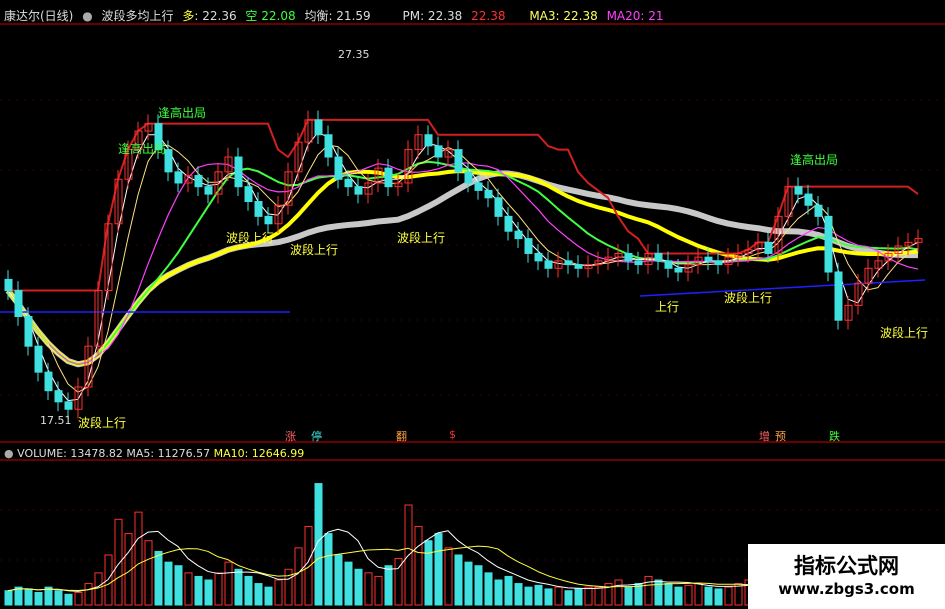  What do you see at coordinates (834, 436) in the screenshot?
I see `event-marker: 跌` at bounding box center [834, 436].